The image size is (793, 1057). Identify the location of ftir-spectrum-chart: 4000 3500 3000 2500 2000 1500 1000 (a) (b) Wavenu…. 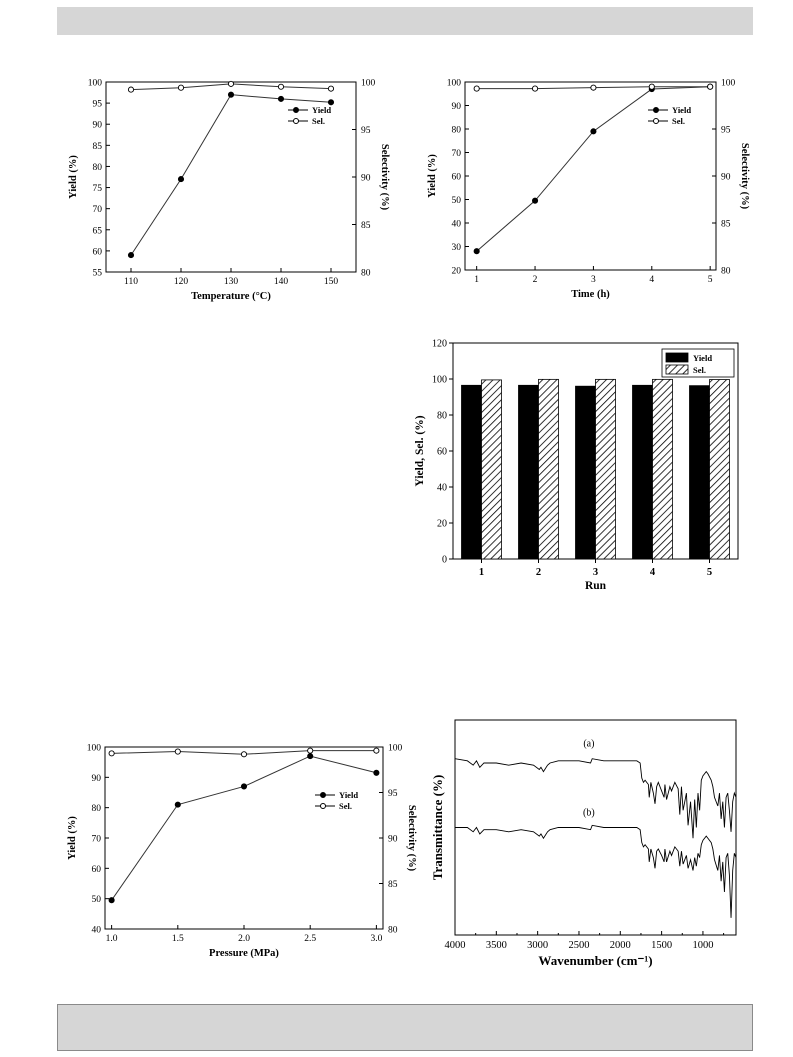
(583, 843).